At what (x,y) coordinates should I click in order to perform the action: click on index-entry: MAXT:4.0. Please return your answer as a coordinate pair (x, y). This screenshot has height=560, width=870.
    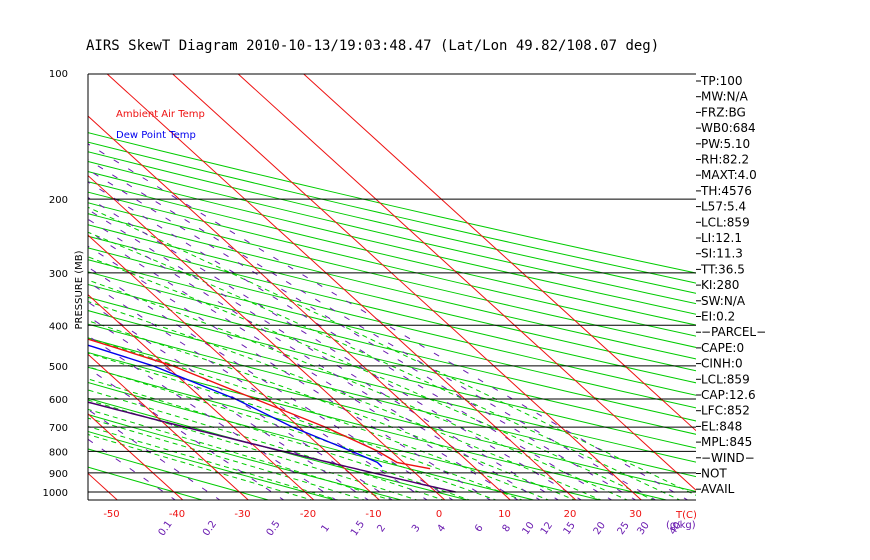
    Looking at the image, I should click on (729, 175).